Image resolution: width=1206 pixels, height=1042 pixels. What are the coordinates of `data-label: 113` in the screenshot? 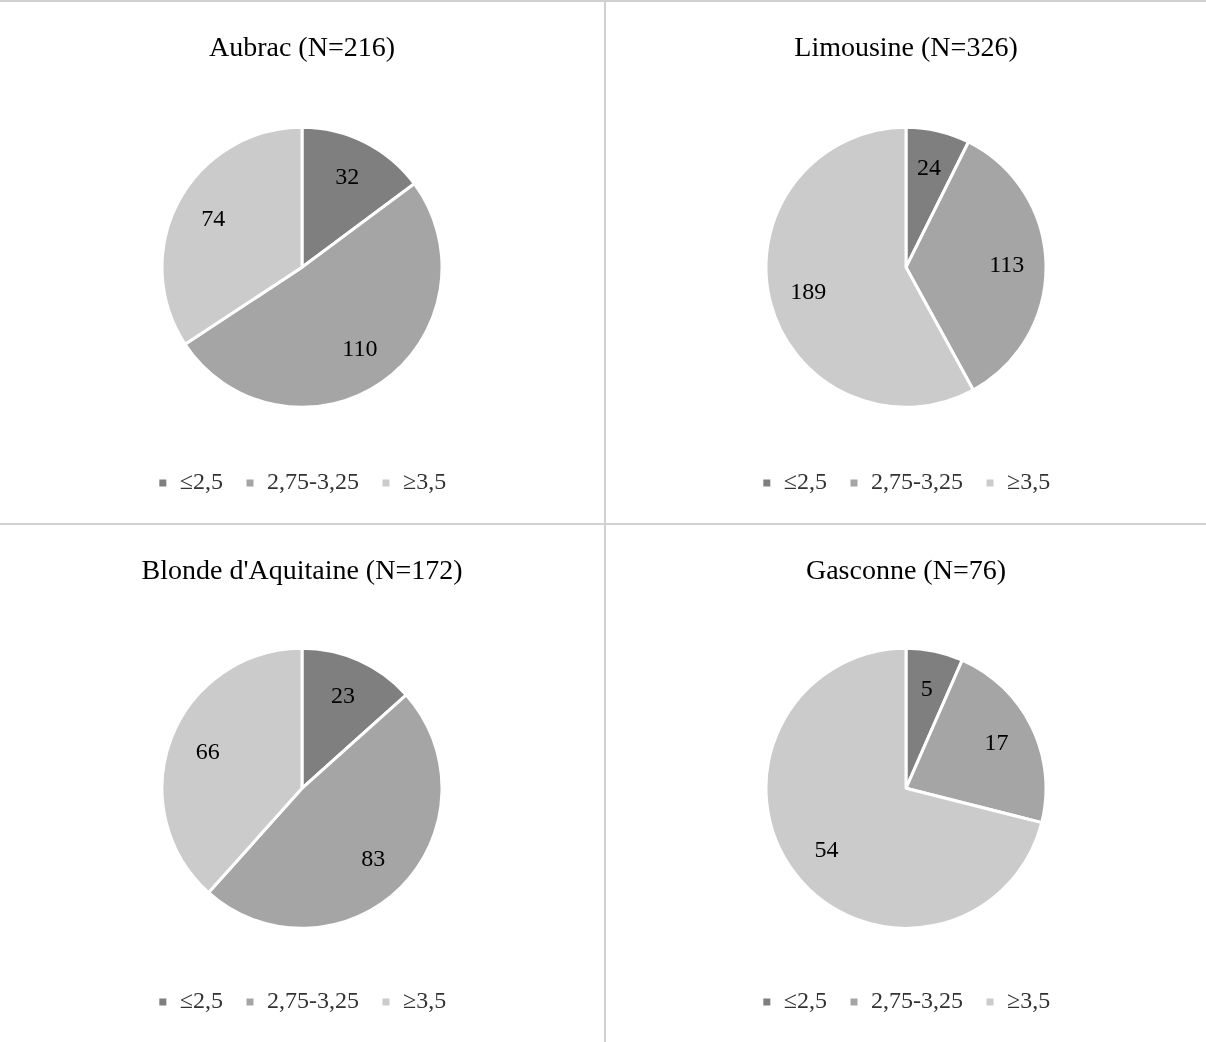 It's located at (1007, 263).